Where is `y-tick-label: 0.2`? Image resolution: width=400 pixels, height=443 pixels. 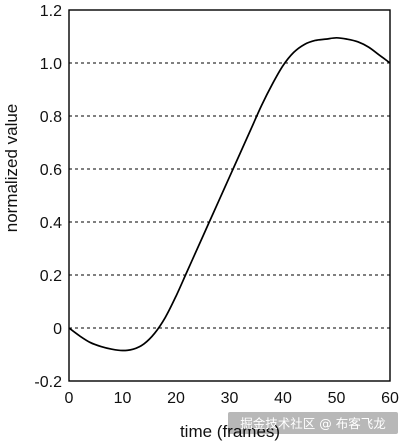
y-tick-label: 0.2 is located at coordinates (51, 276).